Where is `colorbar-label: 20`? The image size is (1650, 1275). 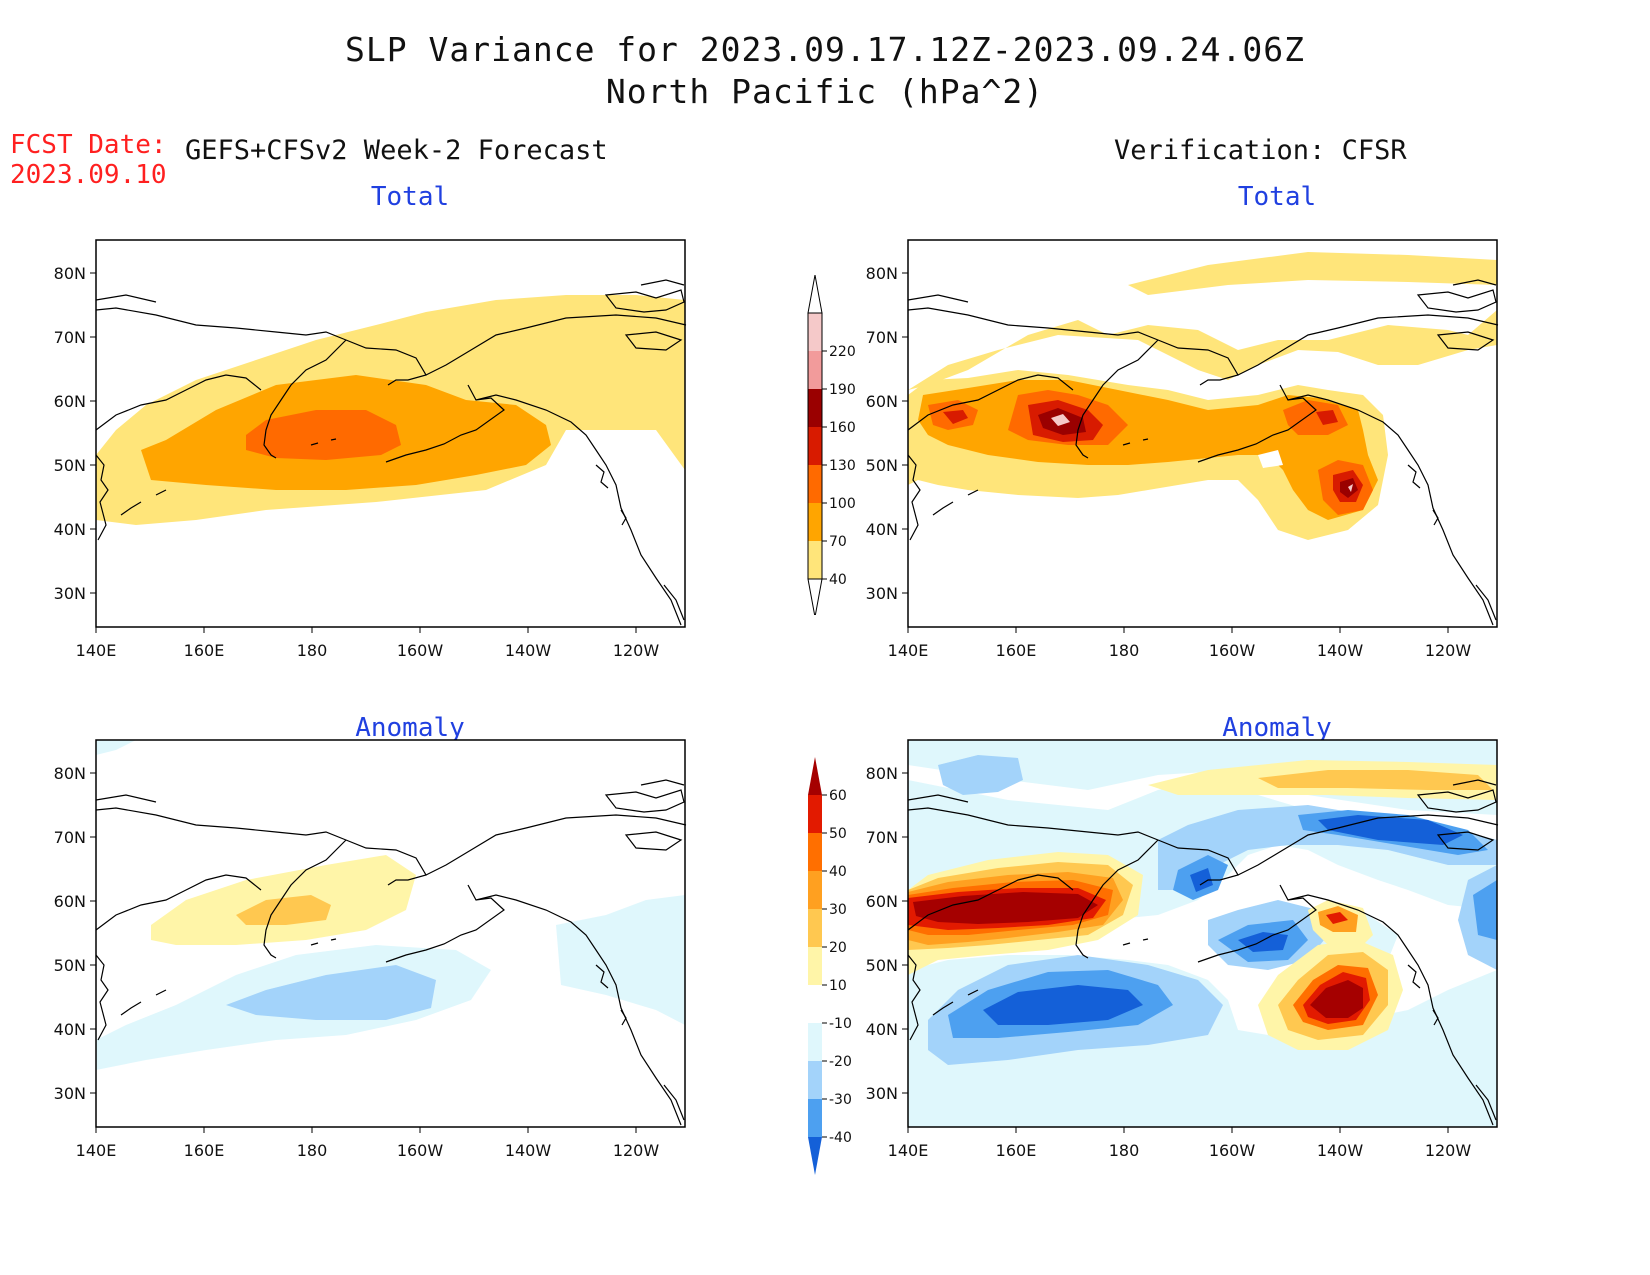
colorbar-label: 20 is located at coordinates (838, 948).